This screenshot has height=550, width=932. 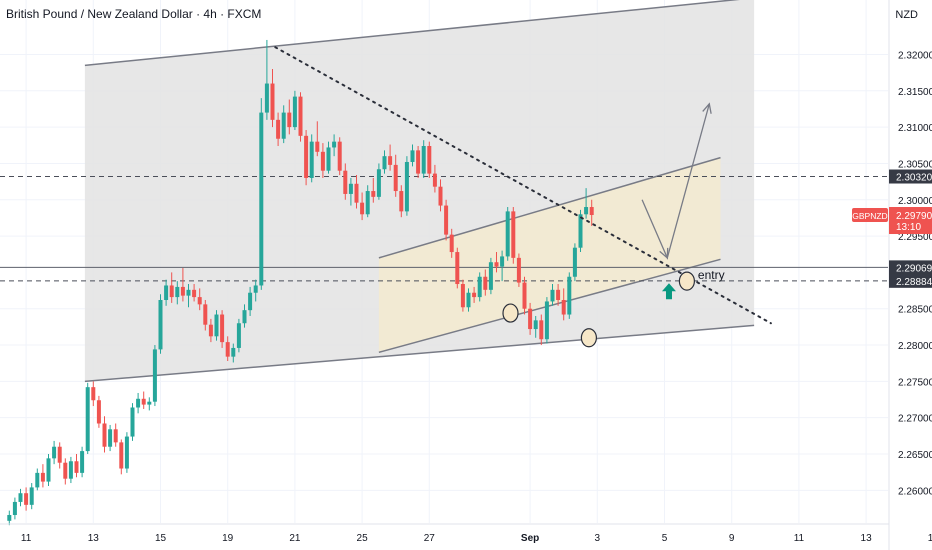 What do you see at coordinates (530, 538) in the screenshot?
I see `time-tick-label: Sep` at bounding box center [530, 538].